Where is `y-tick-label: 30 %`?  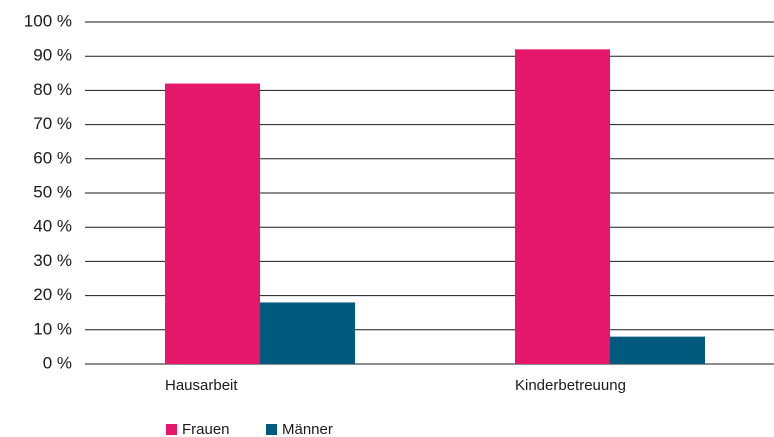 y-tick-label: 30 % is located at coordinates (52, 260).